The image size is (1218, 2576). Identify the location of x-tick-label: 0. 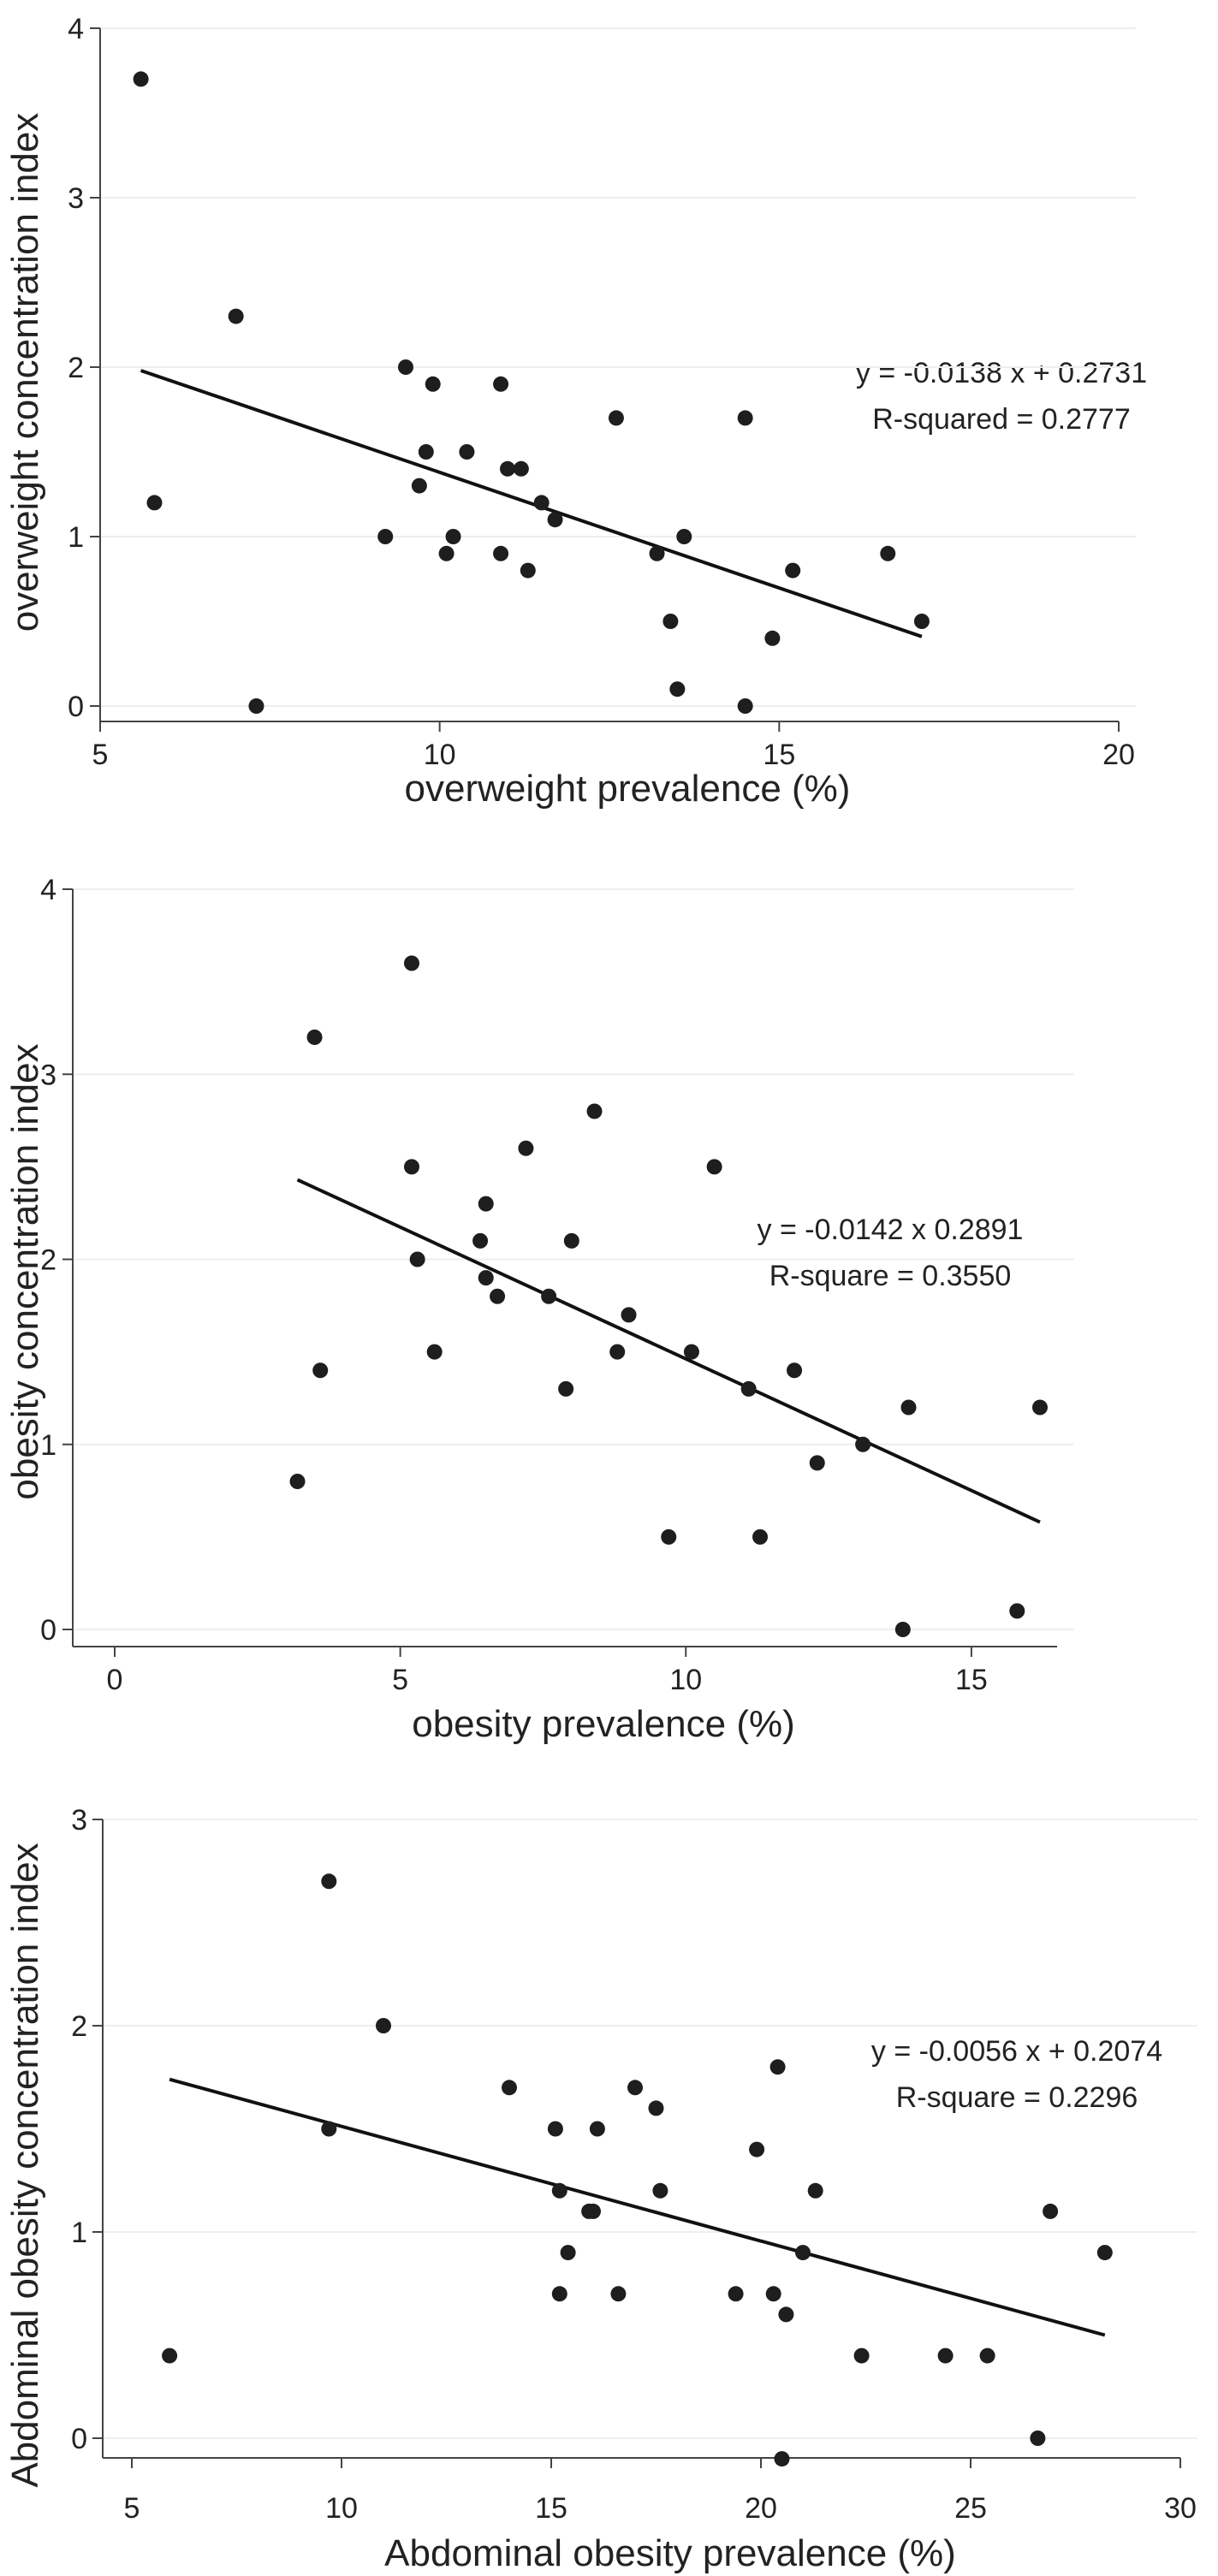
(115, 1680).